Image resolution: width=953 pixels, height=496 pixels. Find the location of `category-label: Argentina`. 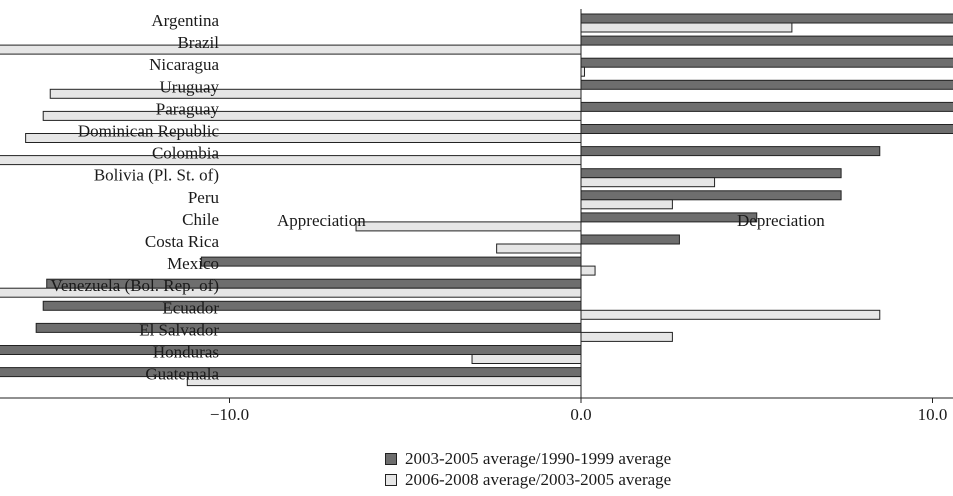

category-label: Argentina is located at coordinates (185, 20).